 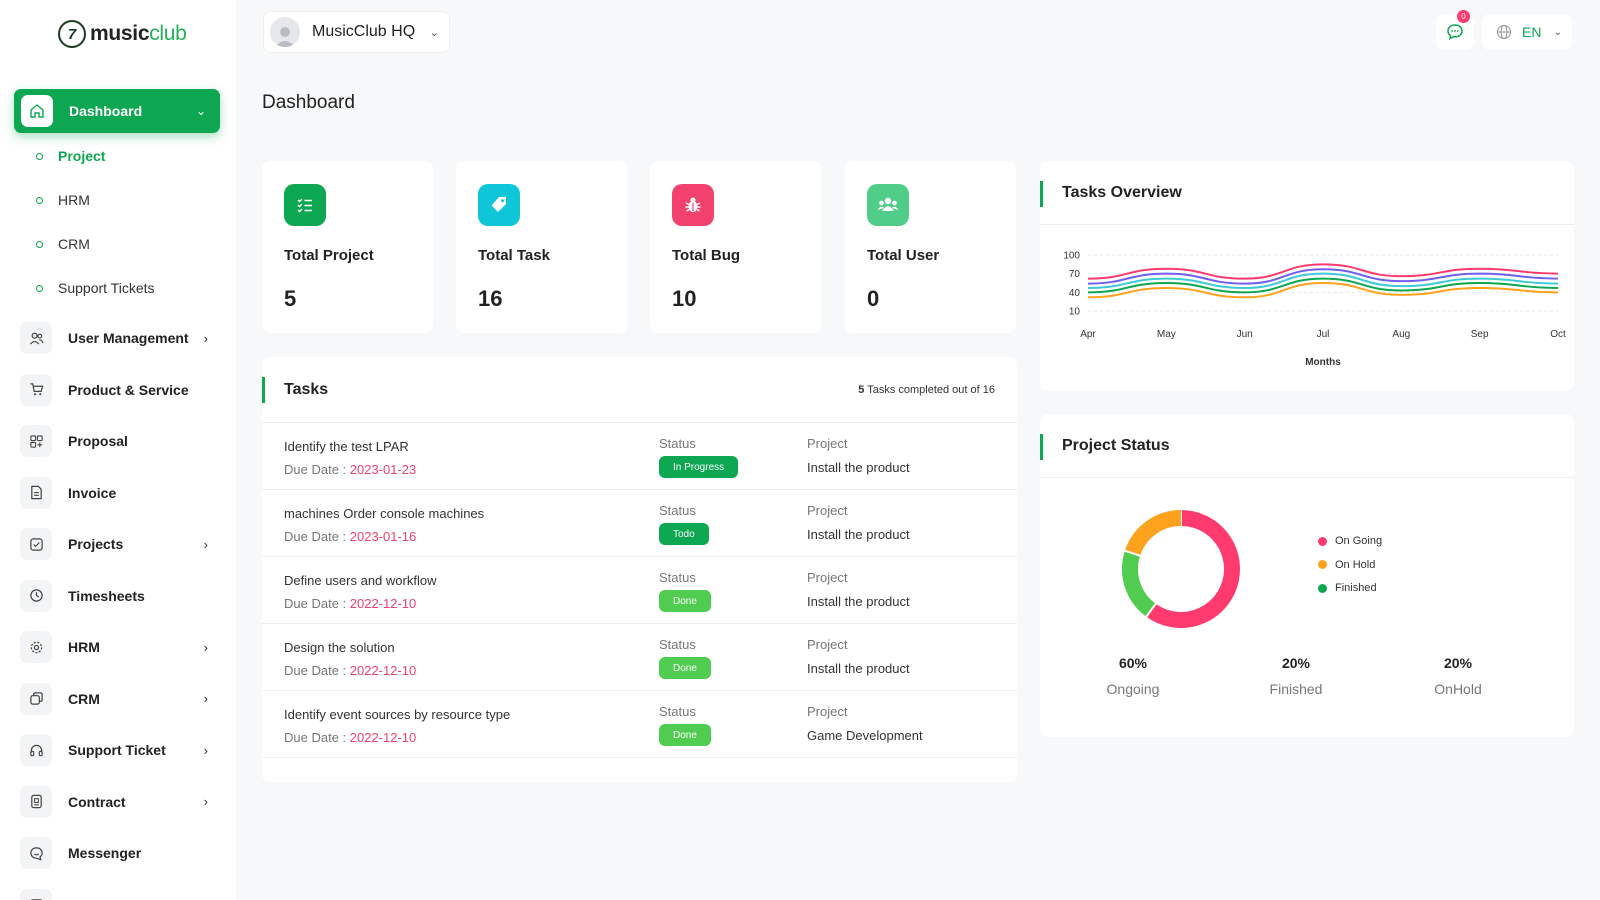 I want to click on stat-card-total-user: Total User 0, so click(x=930, y=247).